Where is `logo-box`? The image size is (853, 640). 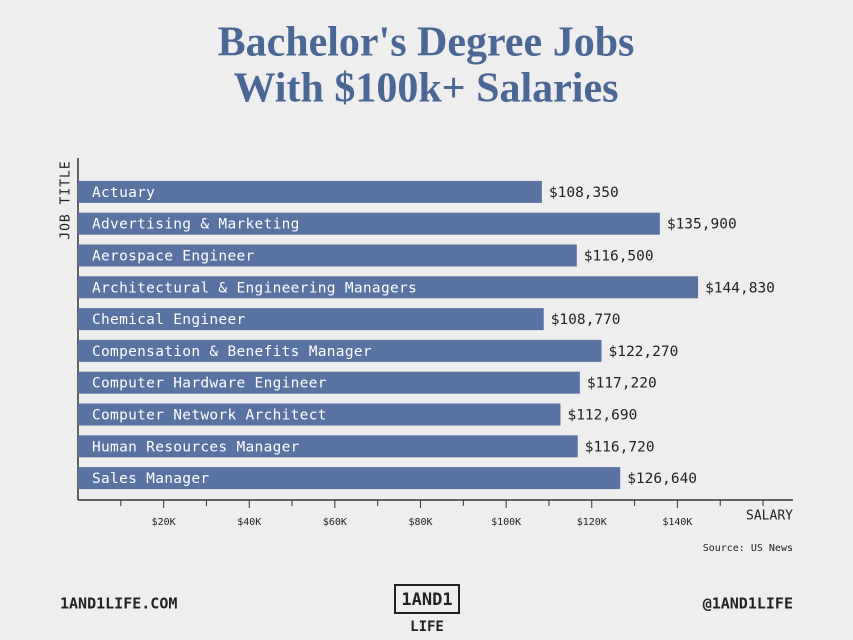 logo-box is located at coordinates (427, 599).